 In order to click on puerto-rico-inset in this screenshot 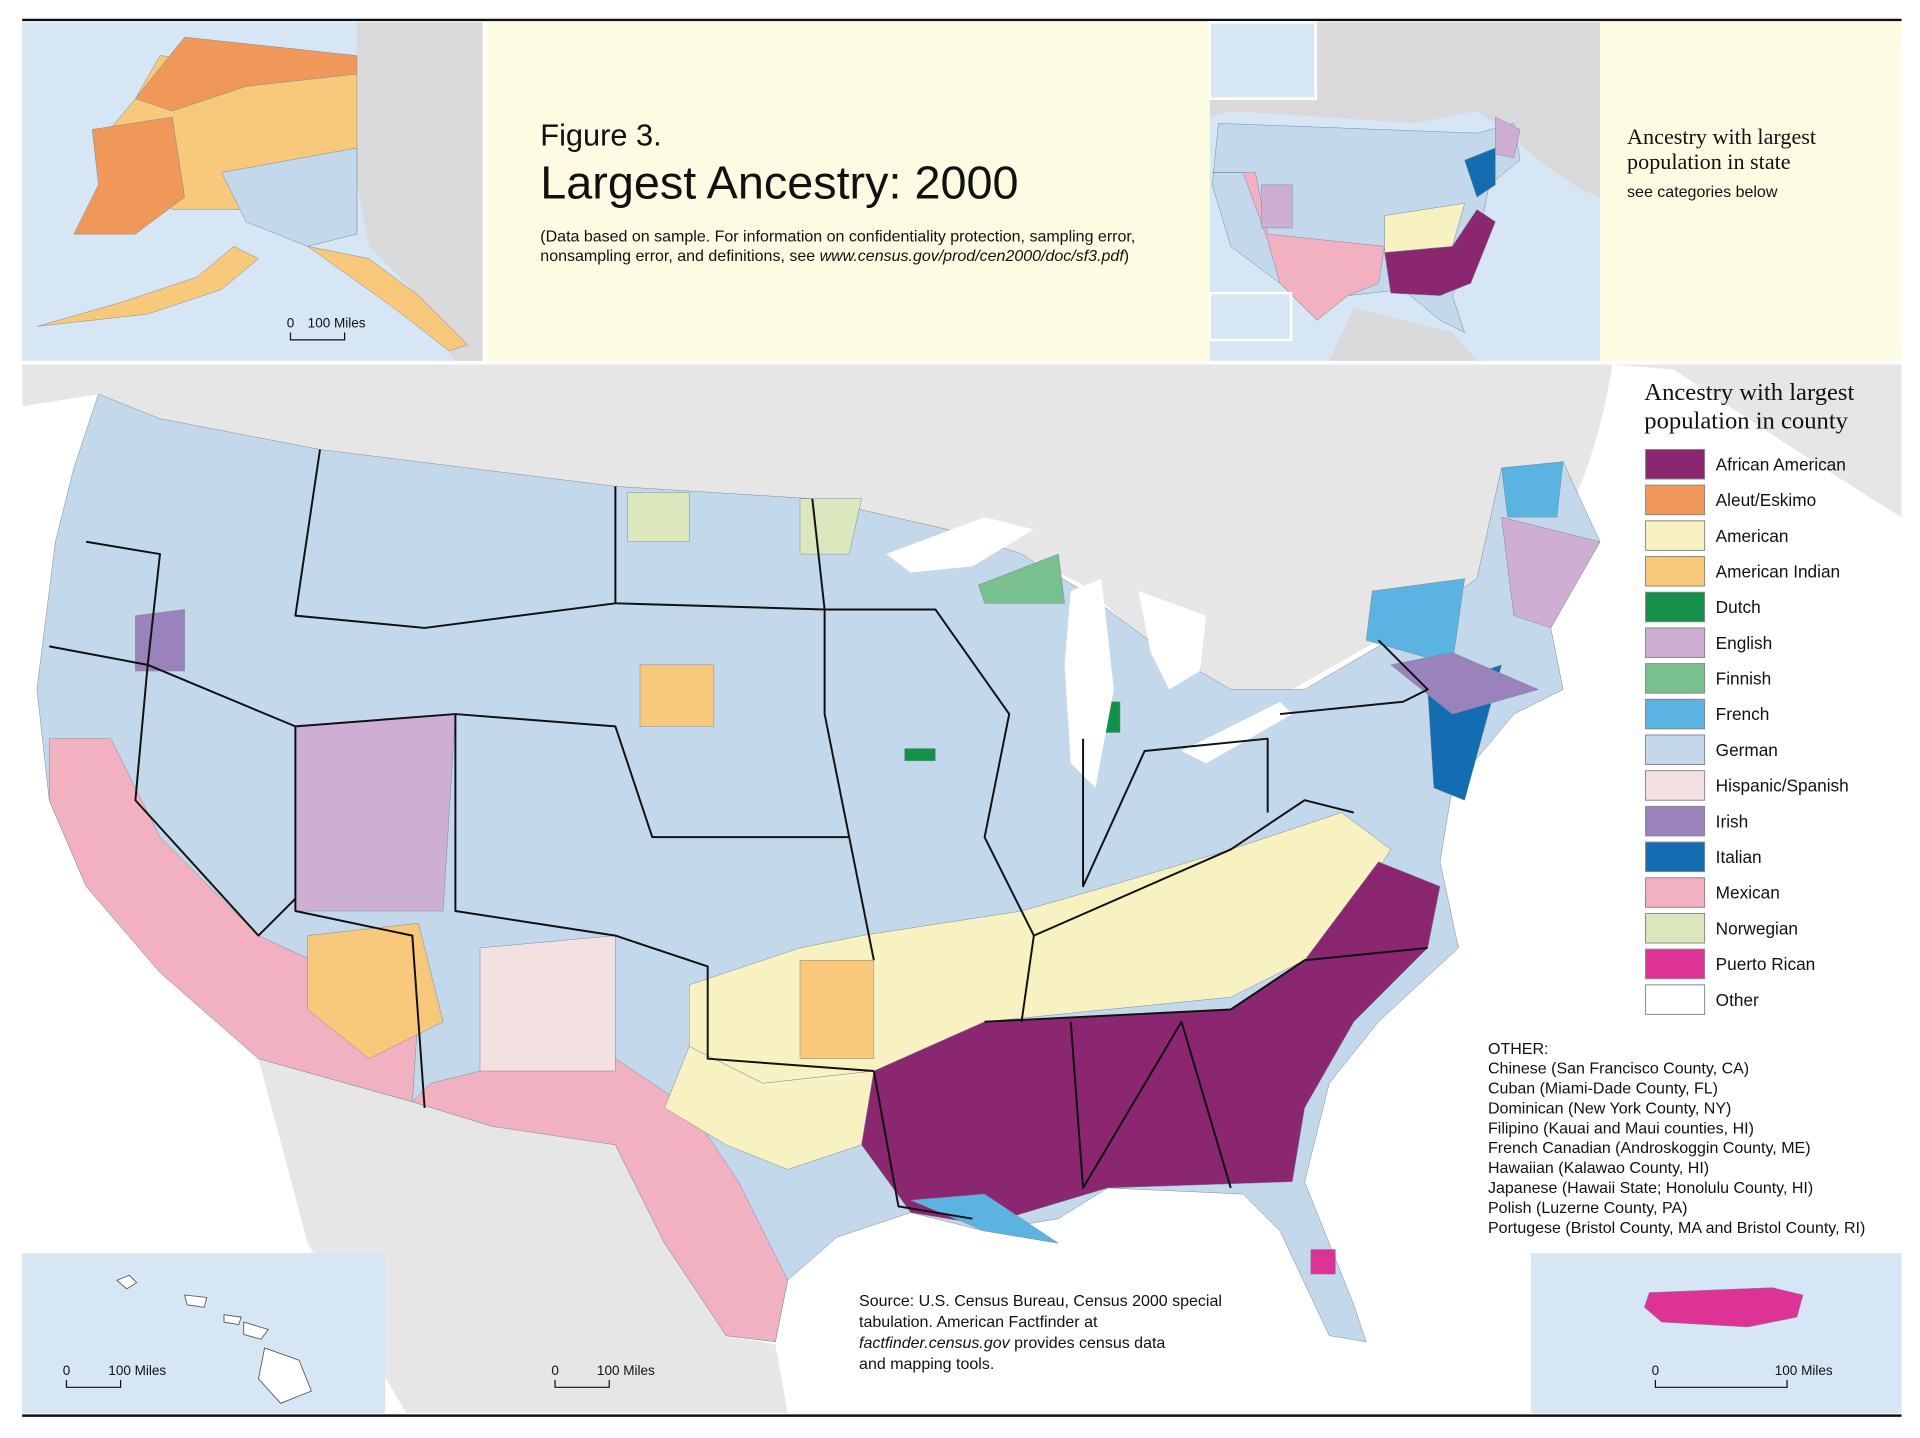, I will do `click(1716, 1333)`.